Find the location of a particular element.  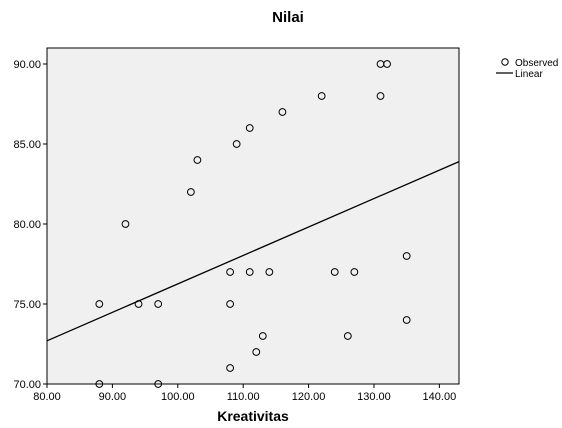

legend-observed-marker is located at coordinates (505, 62).